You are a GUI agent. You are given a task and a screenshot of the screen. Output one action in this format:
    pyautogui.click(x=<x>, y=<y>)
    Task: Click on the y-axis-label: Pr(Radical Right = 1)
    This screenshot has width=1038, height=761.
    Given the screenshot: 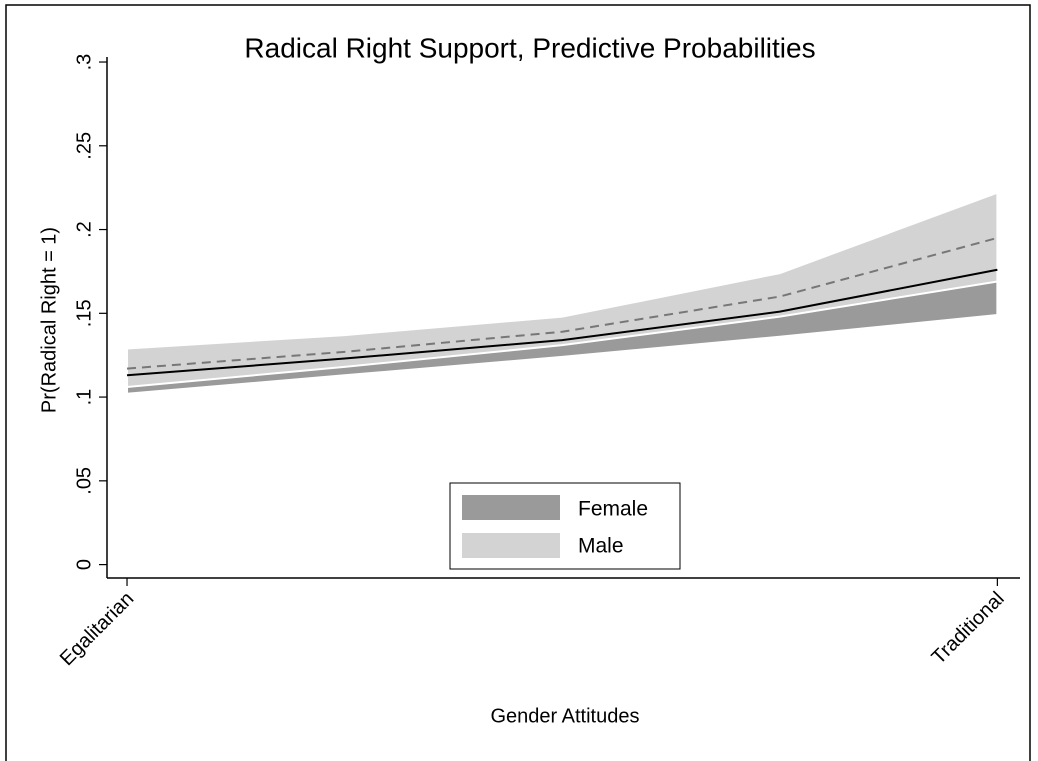 What is the action you would take?
    pyautogui.click(x=49, y=320)
    